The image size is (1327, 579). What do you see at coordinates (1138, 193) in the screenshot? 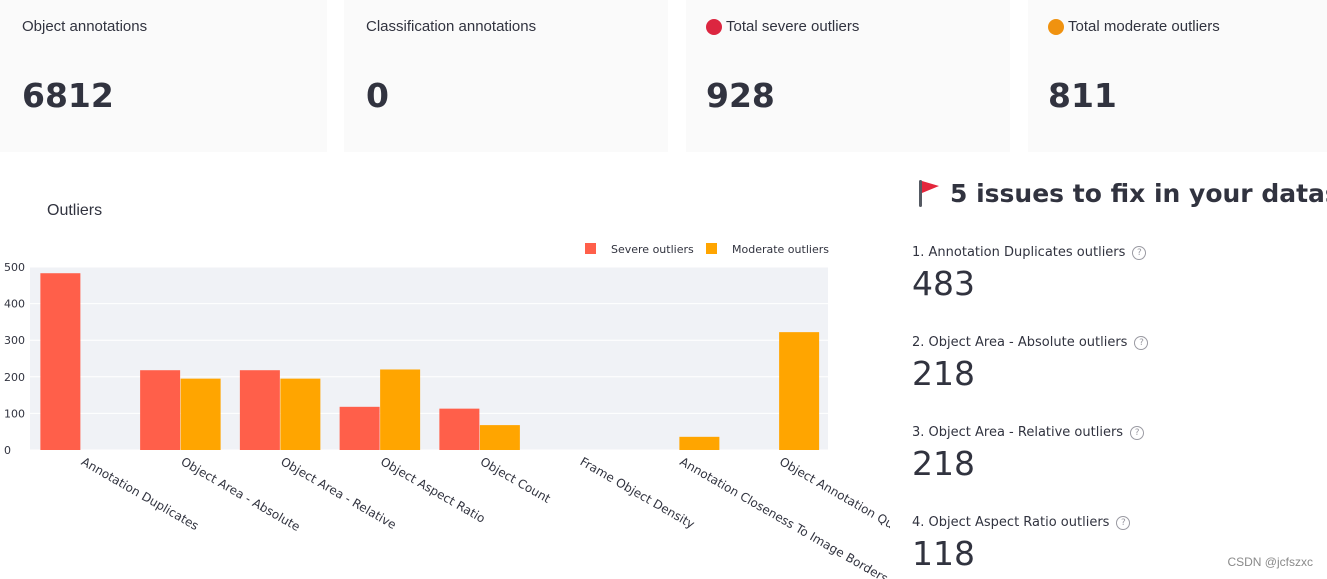
I see `issues-title-text: 5 issues to fix in your dataset` at bounding box center [1138, 193].